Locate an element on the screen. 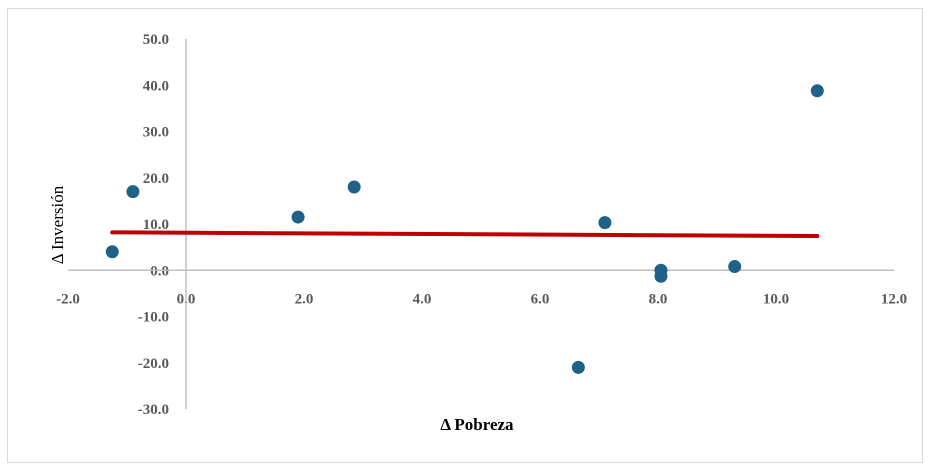 This screenshot has width=930, height=469. x-tick-label: 12.0 is located at coordinates (894, 299).